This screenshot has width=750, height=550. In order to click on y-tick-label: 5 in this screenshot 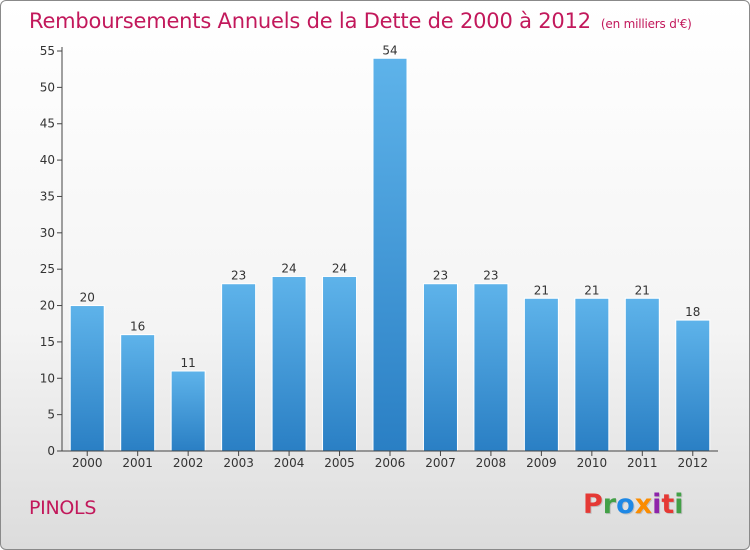, I will do `click(51, 415)`.